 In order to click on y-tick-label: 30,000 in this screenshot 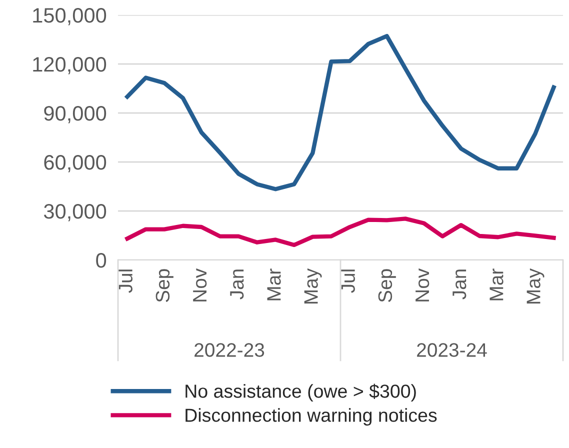, I will do `click(75, 213)`.